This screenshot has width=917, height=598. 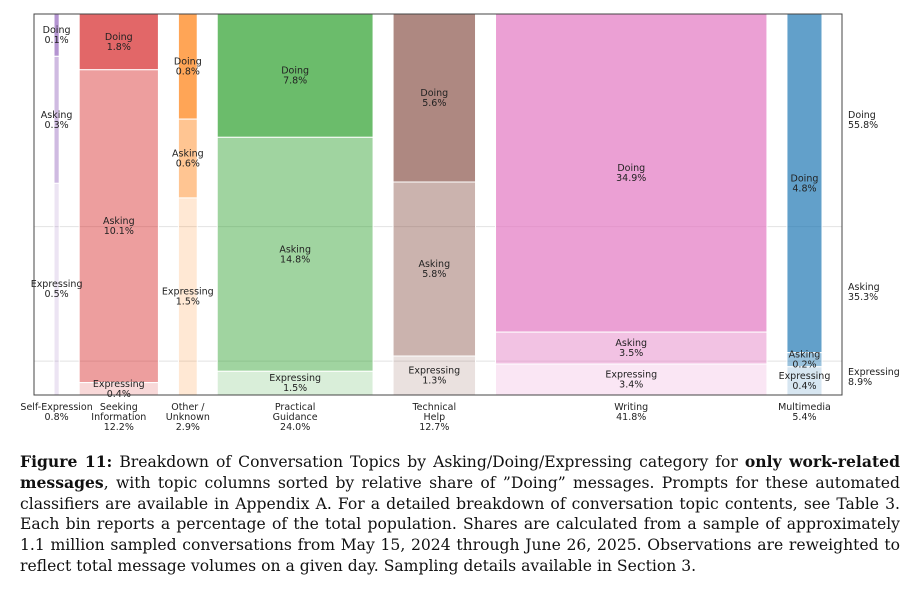 What do you see at coordinates (188, 417) in the screenshot?
I see `column-label-other-unknown: Other / Unknown 2.9%` at bounding box center [188, 417].